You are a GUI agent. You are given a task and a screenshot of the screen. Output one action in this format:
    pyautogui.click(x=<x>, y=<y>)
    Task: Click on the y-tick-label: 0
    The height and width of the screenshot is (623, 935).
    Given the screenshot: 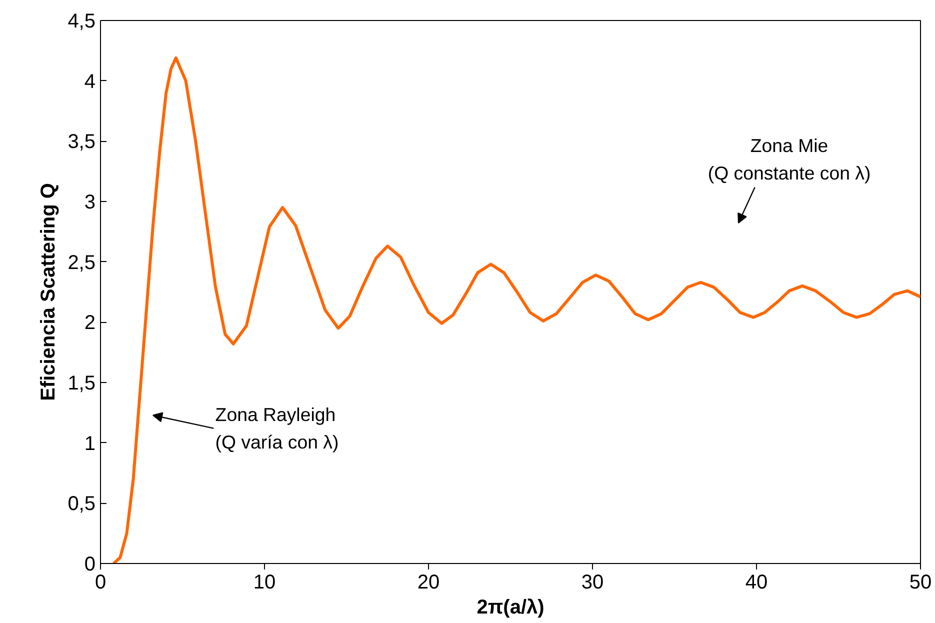 What is the action you would take?
    pyautogui.click(x=90, y=565)
    